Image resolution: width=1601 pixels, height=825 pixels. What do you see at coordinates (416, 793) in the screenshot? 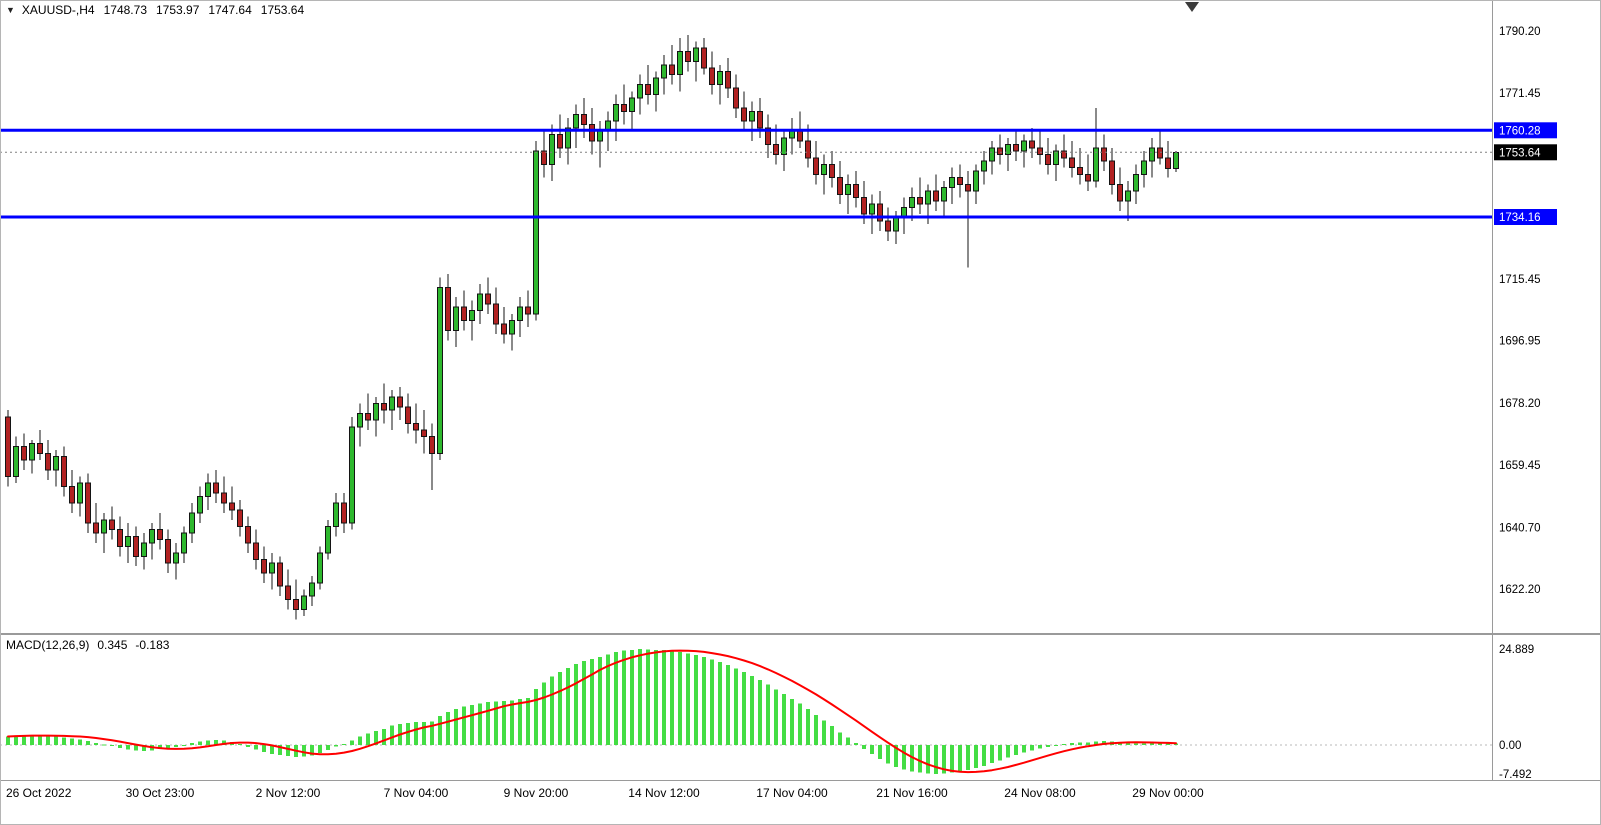
I see `time-tick-label: 7 Nov 04:00` at bounding box center [416, 793].